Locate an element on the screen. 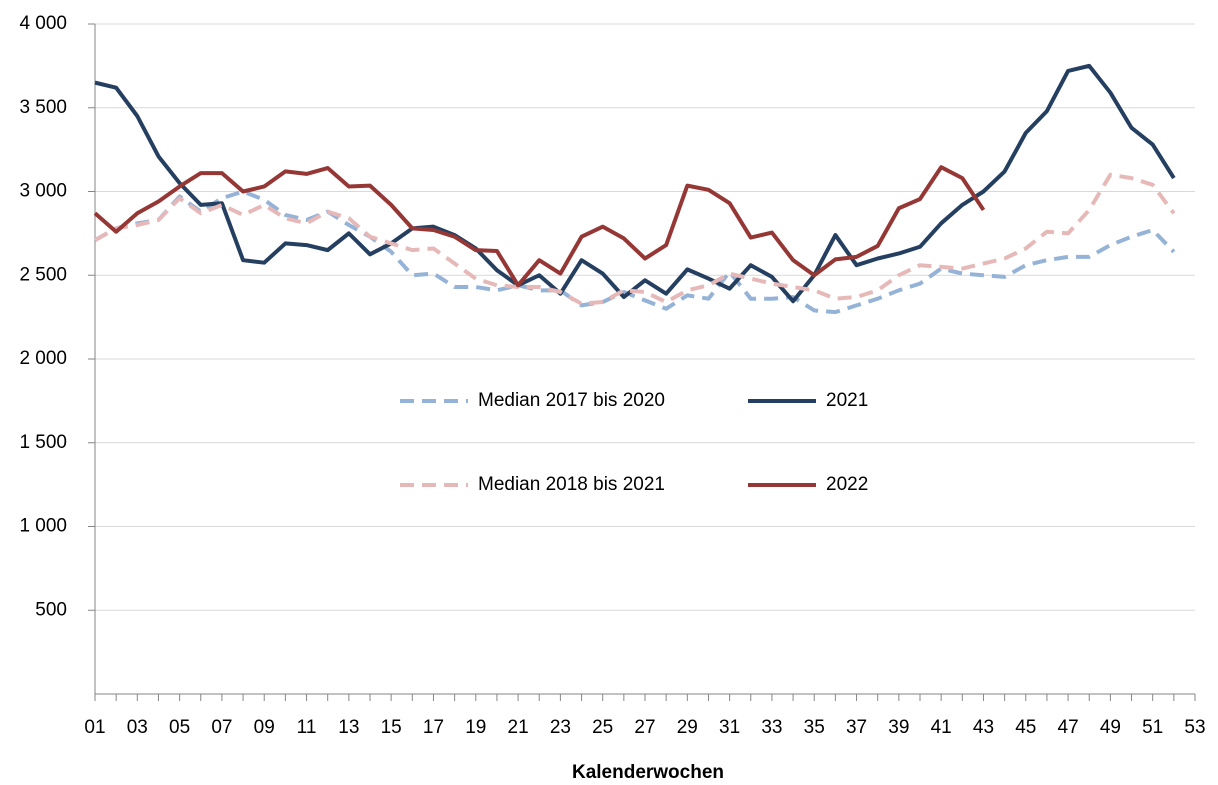 The image size is (1218, 785). x-tick-label: 29 is located at coordinates (687, 727).